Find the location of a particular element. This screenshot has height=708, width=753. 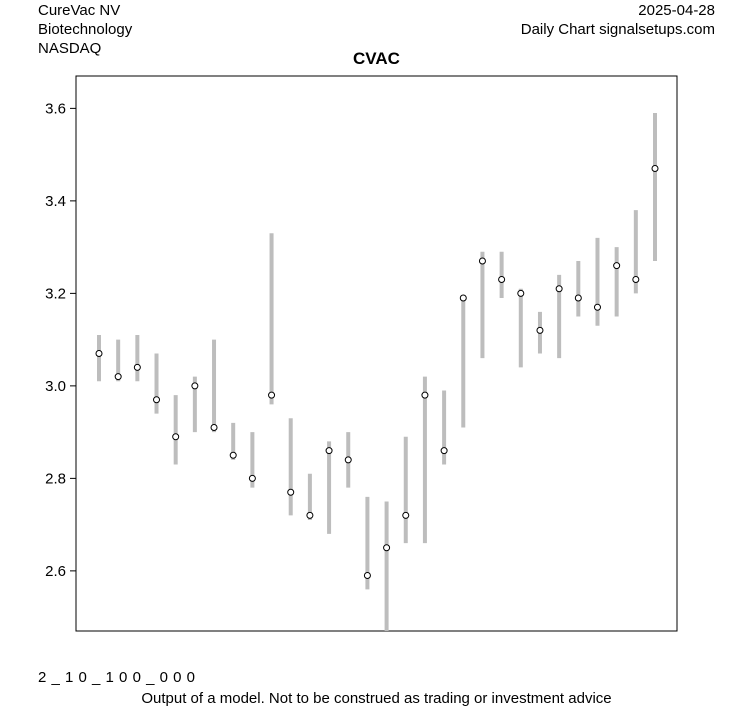

model-code: 2 _ 1 0 _ 1 0 0 _ 0 0 0 is located at coordinates (117, 677).